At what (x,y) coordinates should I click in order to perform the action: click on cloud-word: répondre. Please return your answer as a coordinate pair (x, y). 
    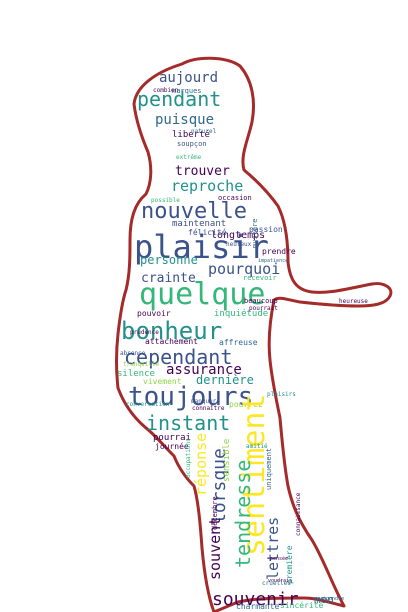
    Looking at the image, I should click on (332, 598).